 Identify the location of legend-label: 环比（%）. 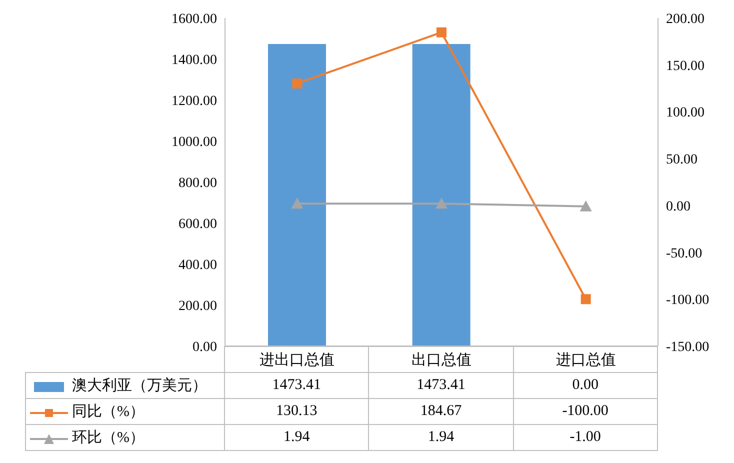
(108, 438).